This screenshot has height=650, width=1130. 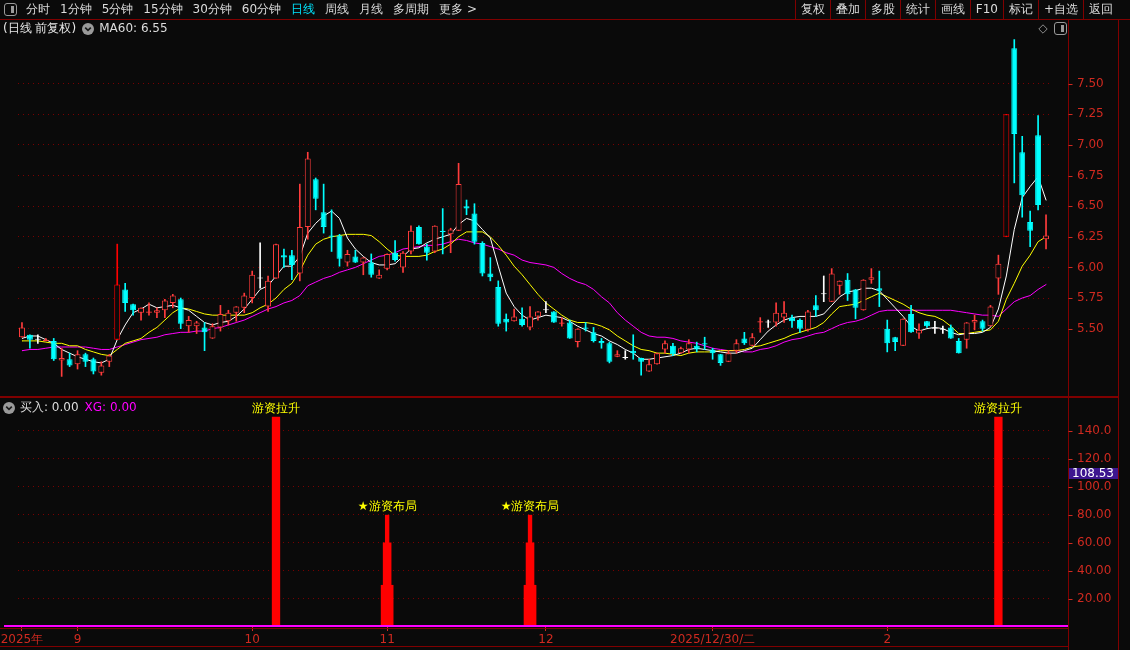 I want to click on x-tick-label: 2, so click(x=887, y=639).